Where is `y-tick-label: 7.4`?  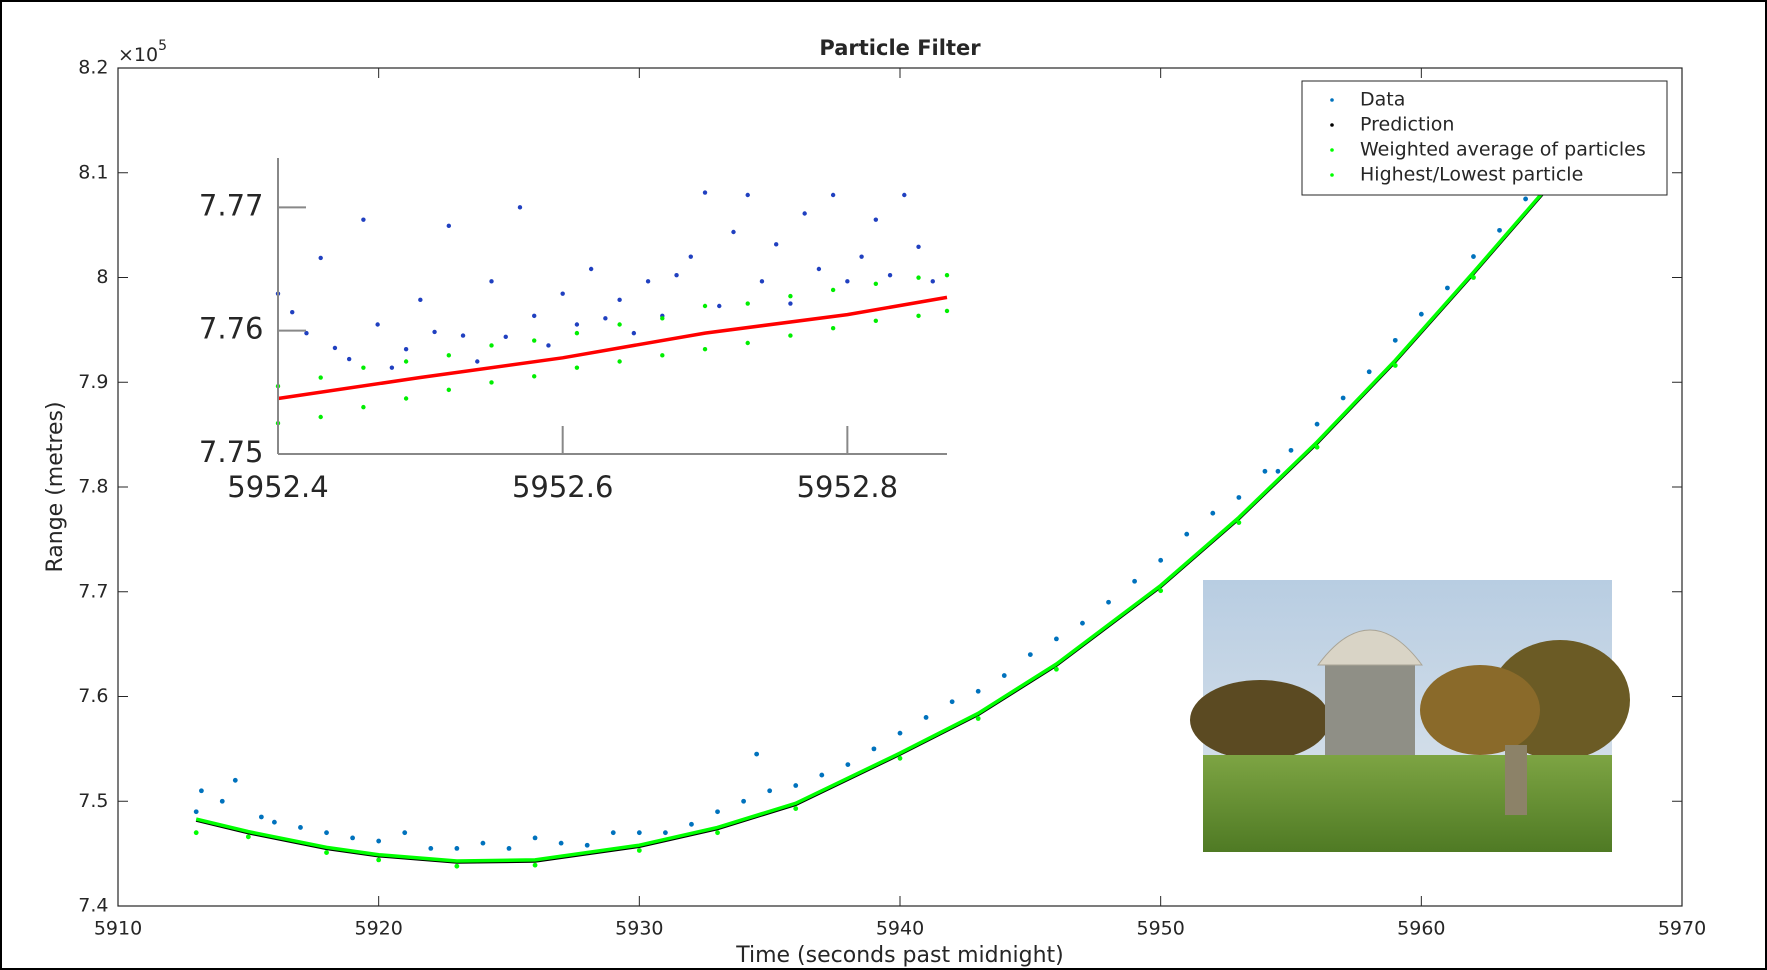
y-tick-label: 7.4 is located at coordinates (93, 906).